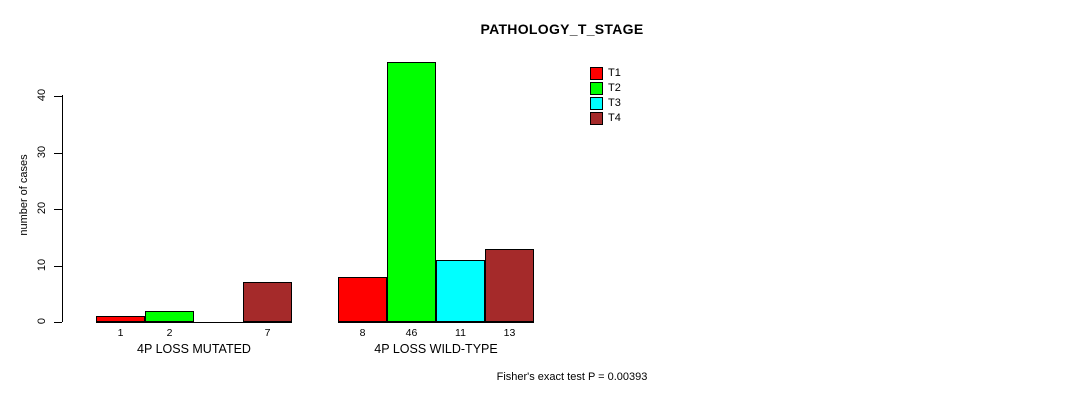  What do you see at coordinates (614, 118) in the screenshot?
I see `legend-label: T4` at bounding box center [614, 118].